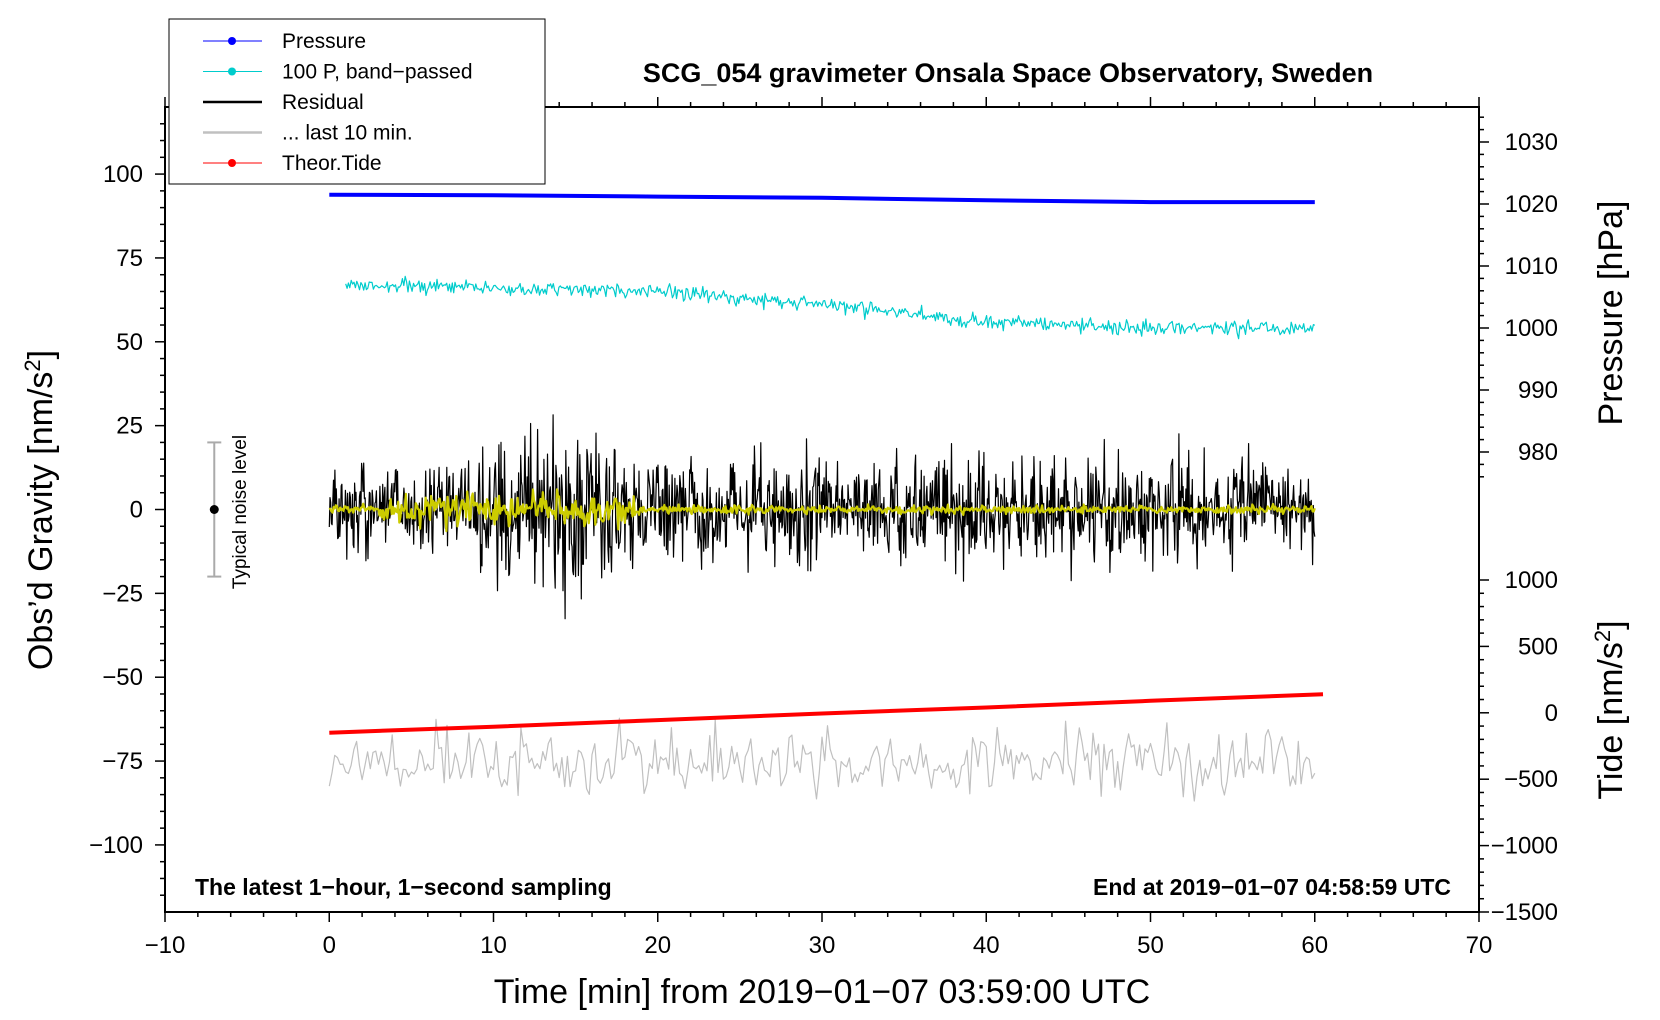  What do you see at coordinates (1518, 746) in the screenshot?
I see `tide-y-axis: 1000 500 0 −500 −1000 −1500` at bounding box center [1518, 746].